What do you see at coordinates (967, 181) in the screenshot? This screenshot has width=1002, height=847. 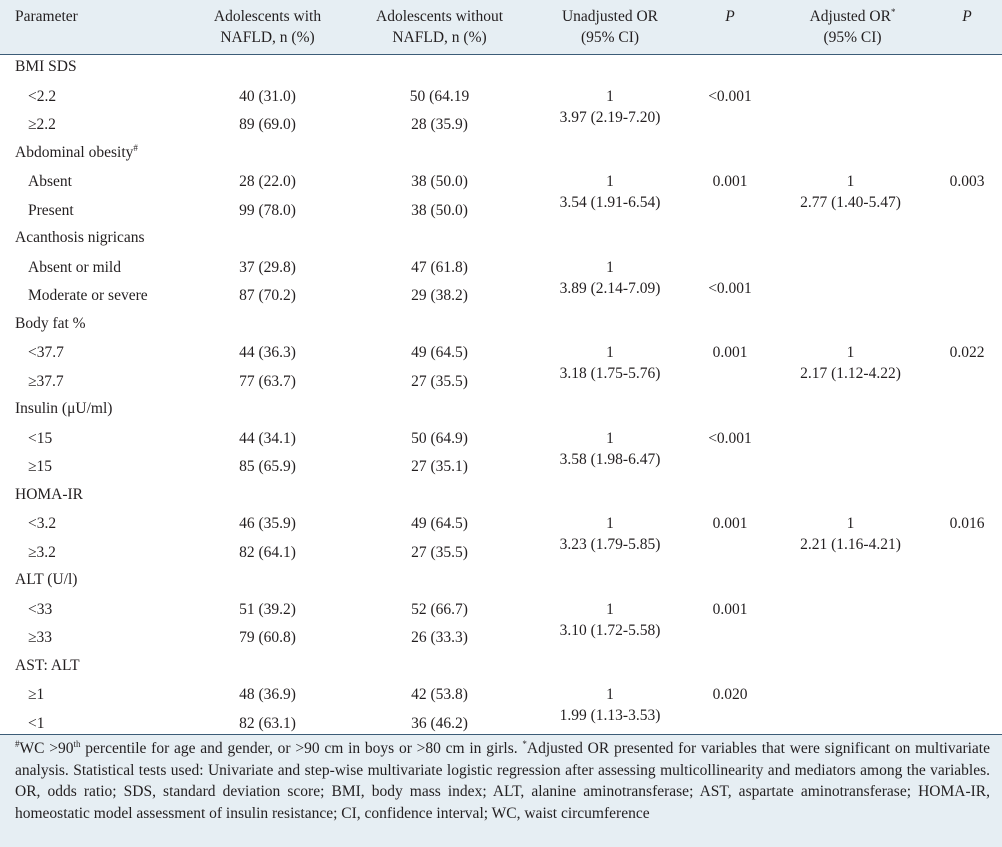 I see `cell-p-value-adjusted: 0.003` at bounding box center [967, 181].